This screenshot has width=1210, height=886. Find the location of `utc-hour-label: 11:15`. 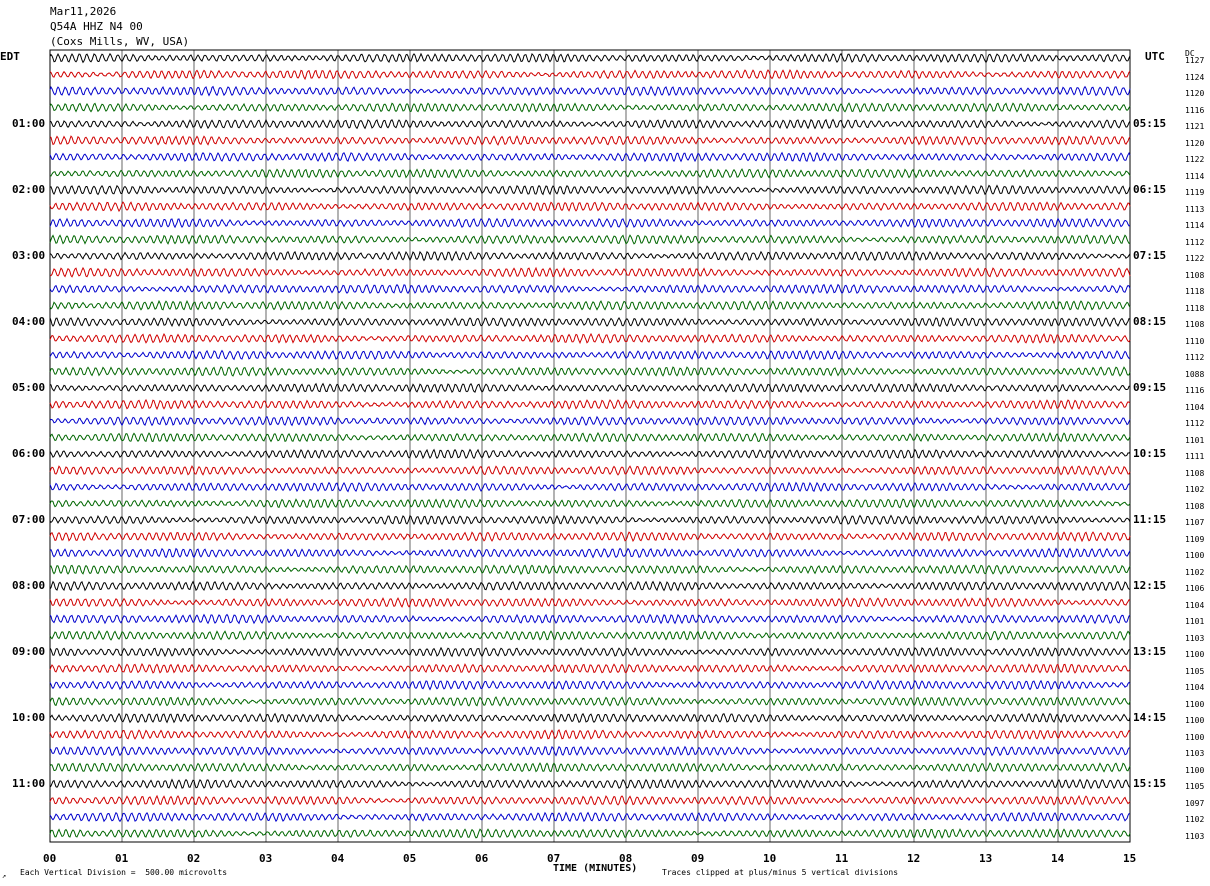

utc-hour-label: 11:15 is located at coordinates (1150, 519).